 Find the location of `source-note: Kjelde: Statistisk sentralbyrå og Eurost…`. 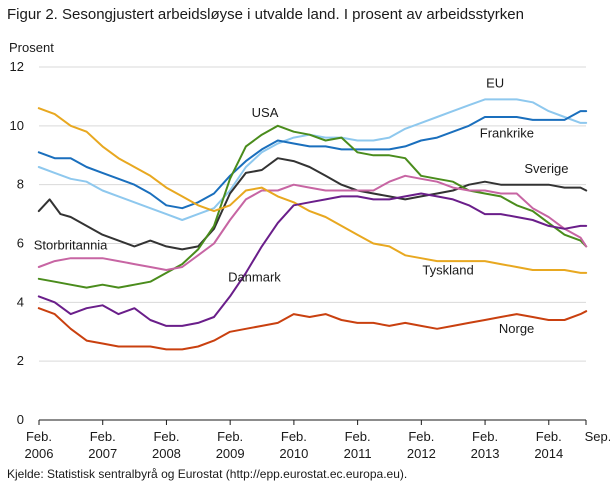

source-note: Kjelde: Statistisk sentralbyrå og Eurost… is located at coordinates (207, 474).